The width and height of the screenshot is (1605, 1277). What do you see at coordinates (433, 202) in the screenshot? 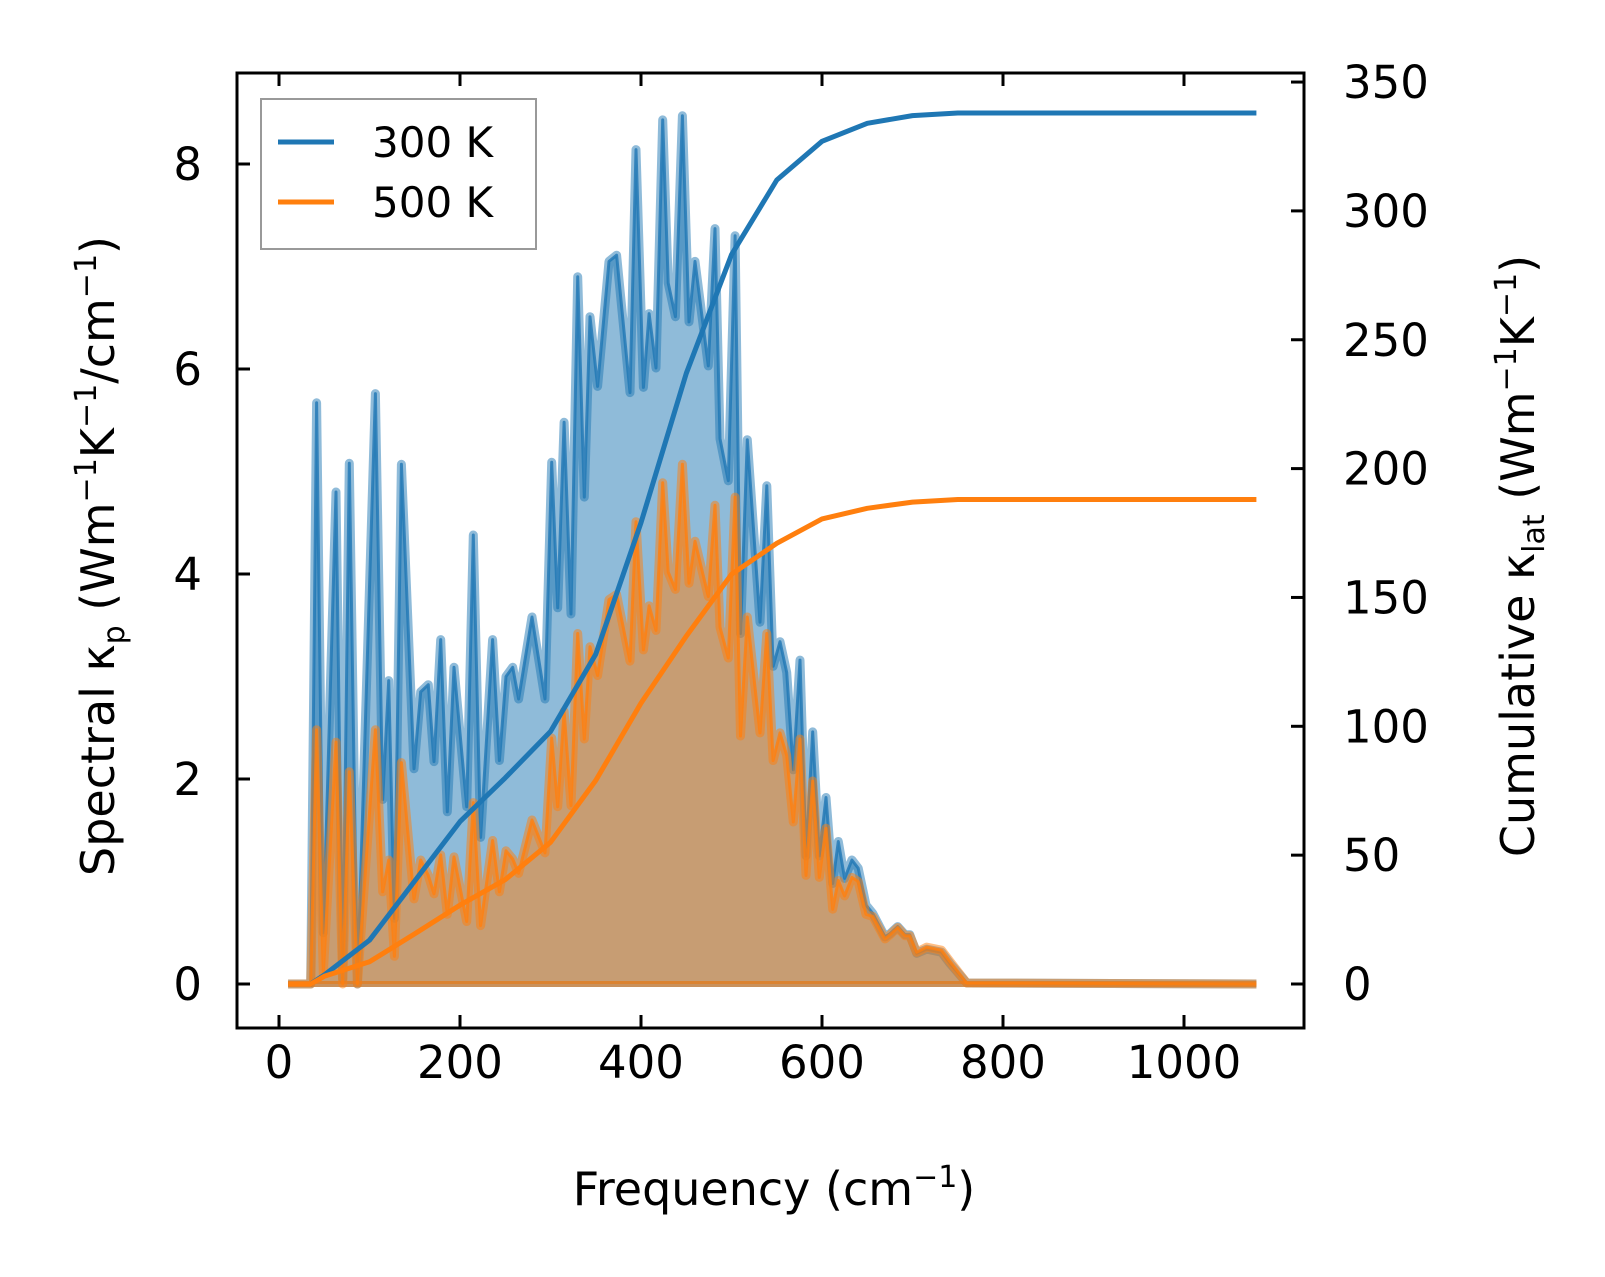
I see `legend-label-500k: 500 K` at bounding box center [433, 202].